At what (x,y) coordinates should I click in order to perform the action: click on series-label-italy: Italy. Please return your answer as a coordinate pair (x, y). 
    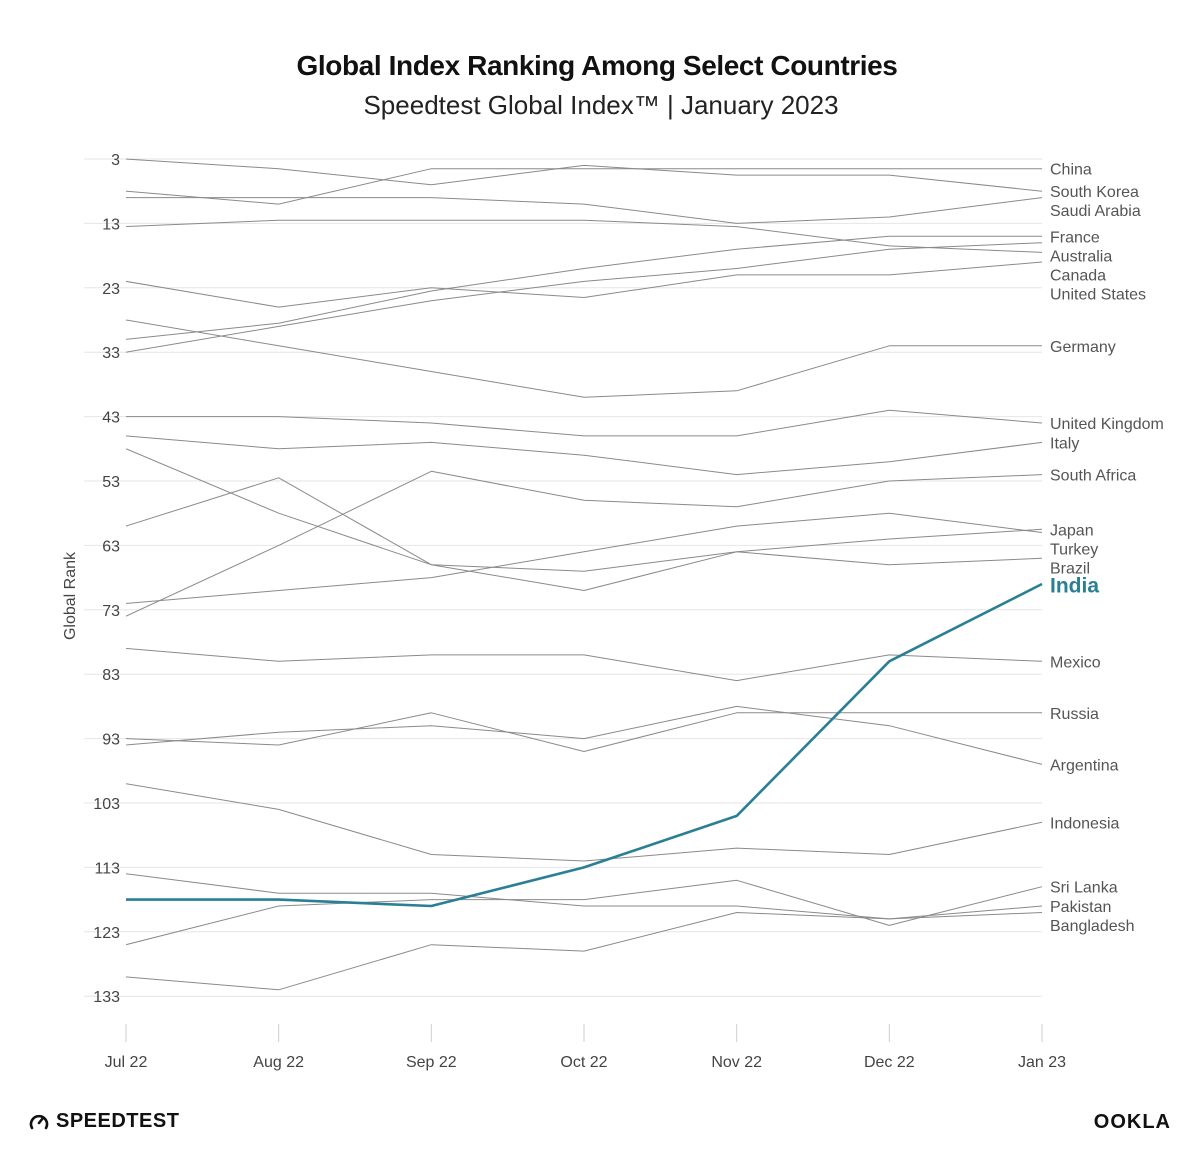
    Looking at the image, I should click on (1064, 443).